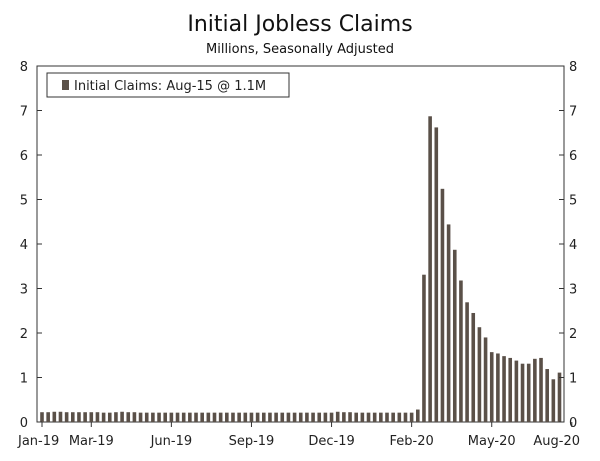 This screenshot has height=461, width=600. I want to click on x-tick-label: Jan-19, so click(38, 441).